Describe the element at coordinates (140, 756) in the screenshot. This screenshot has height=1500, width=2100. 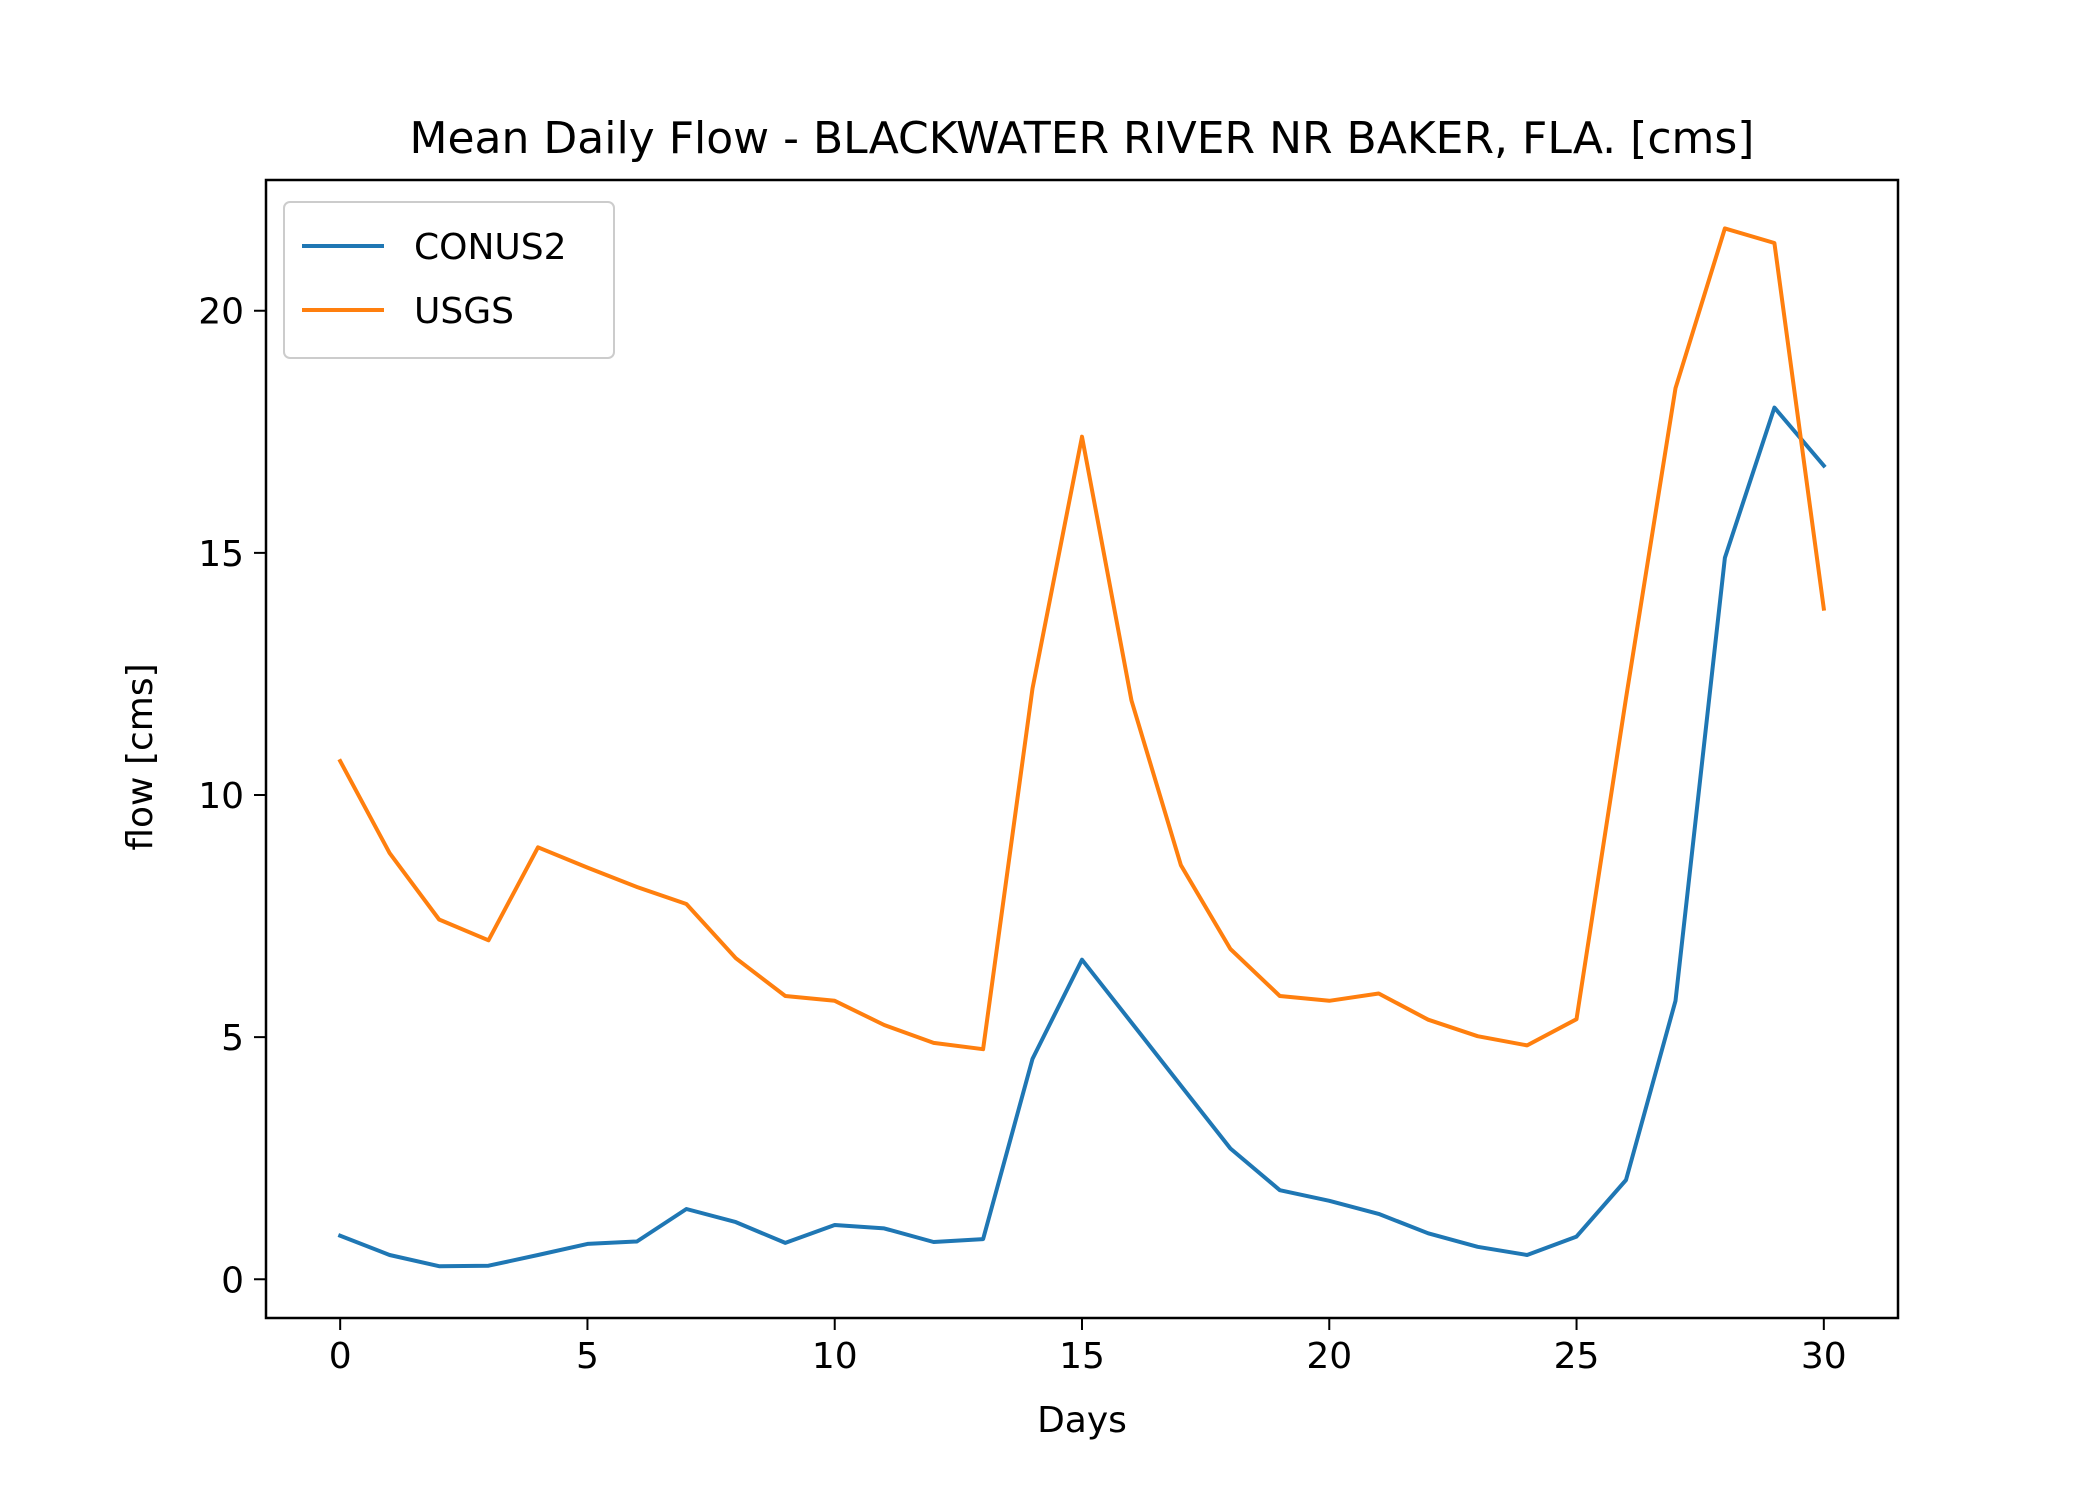
I see `y-axis-label: flow [cms]` at that location.